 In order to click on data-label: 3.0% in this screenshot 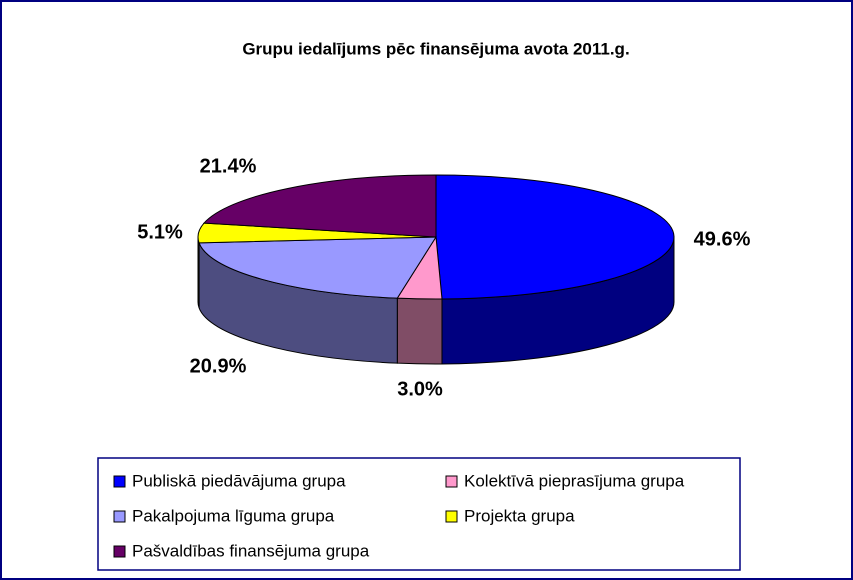, I will do `click(420, 389)`.